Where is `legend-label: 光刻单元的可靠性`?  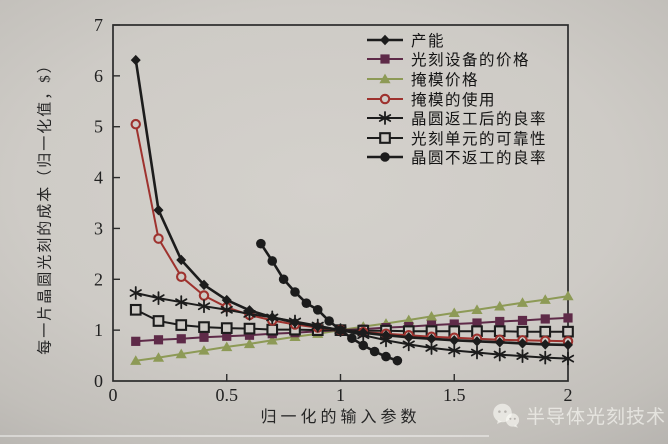
legend-label: 光刻单元的可靠性 is located at coordinates (479, 139).